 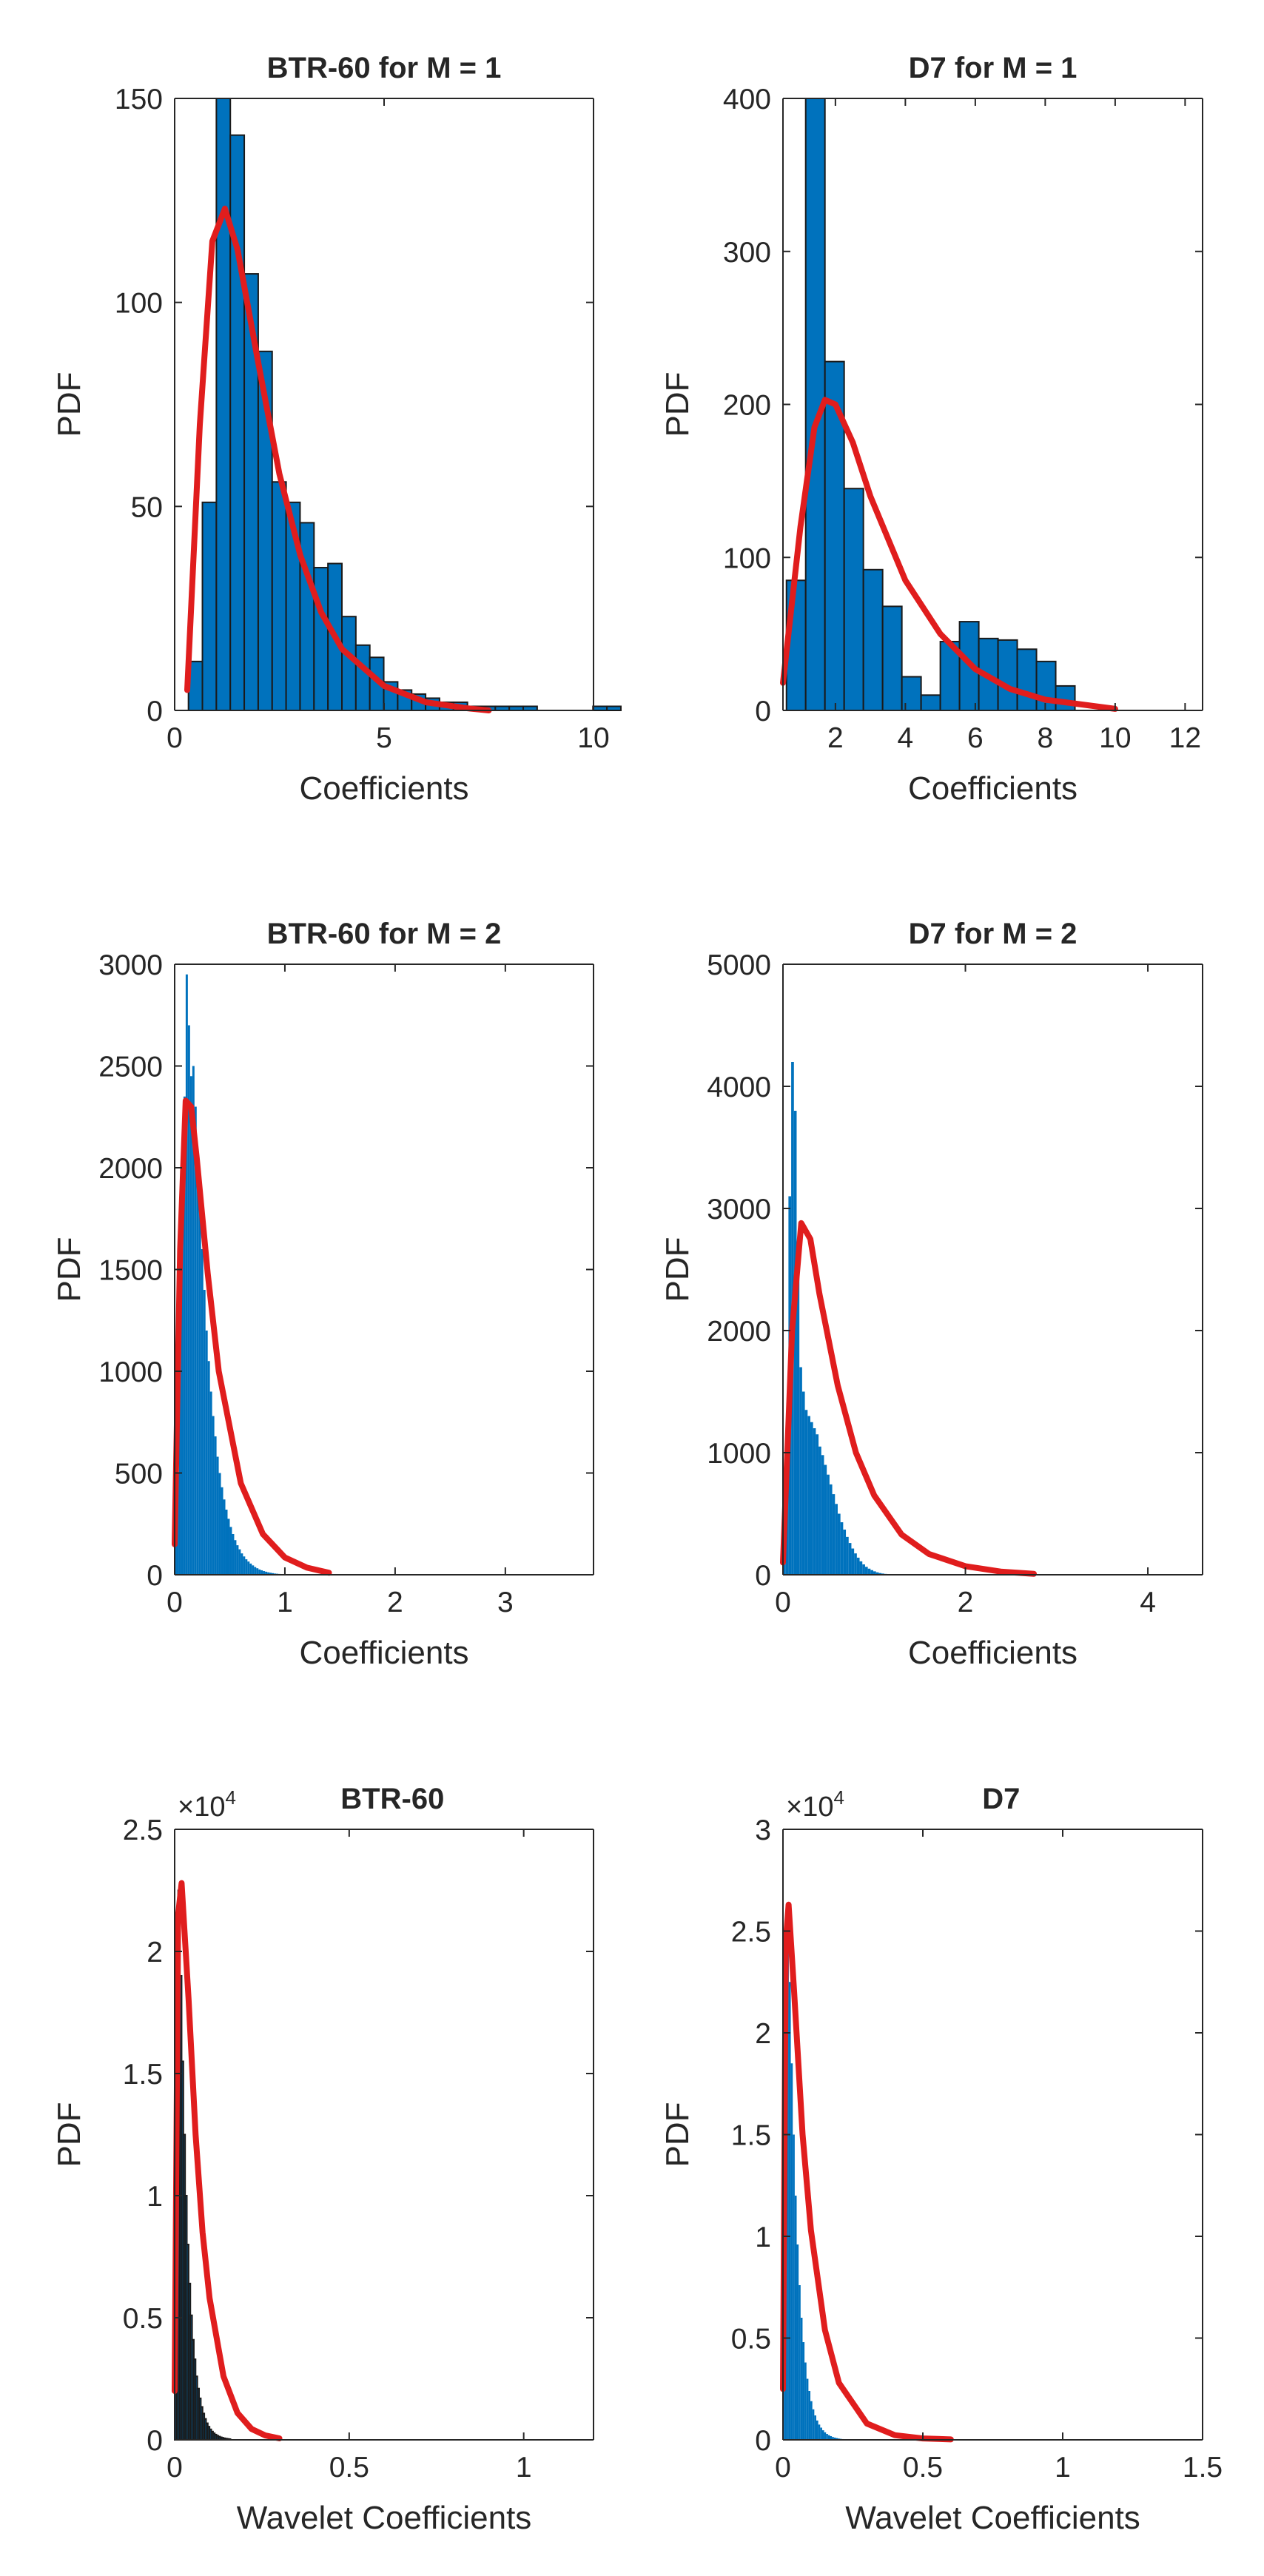 I want to click on chart-title: BTR-60 for M = 1, so click(x=384, y=68).